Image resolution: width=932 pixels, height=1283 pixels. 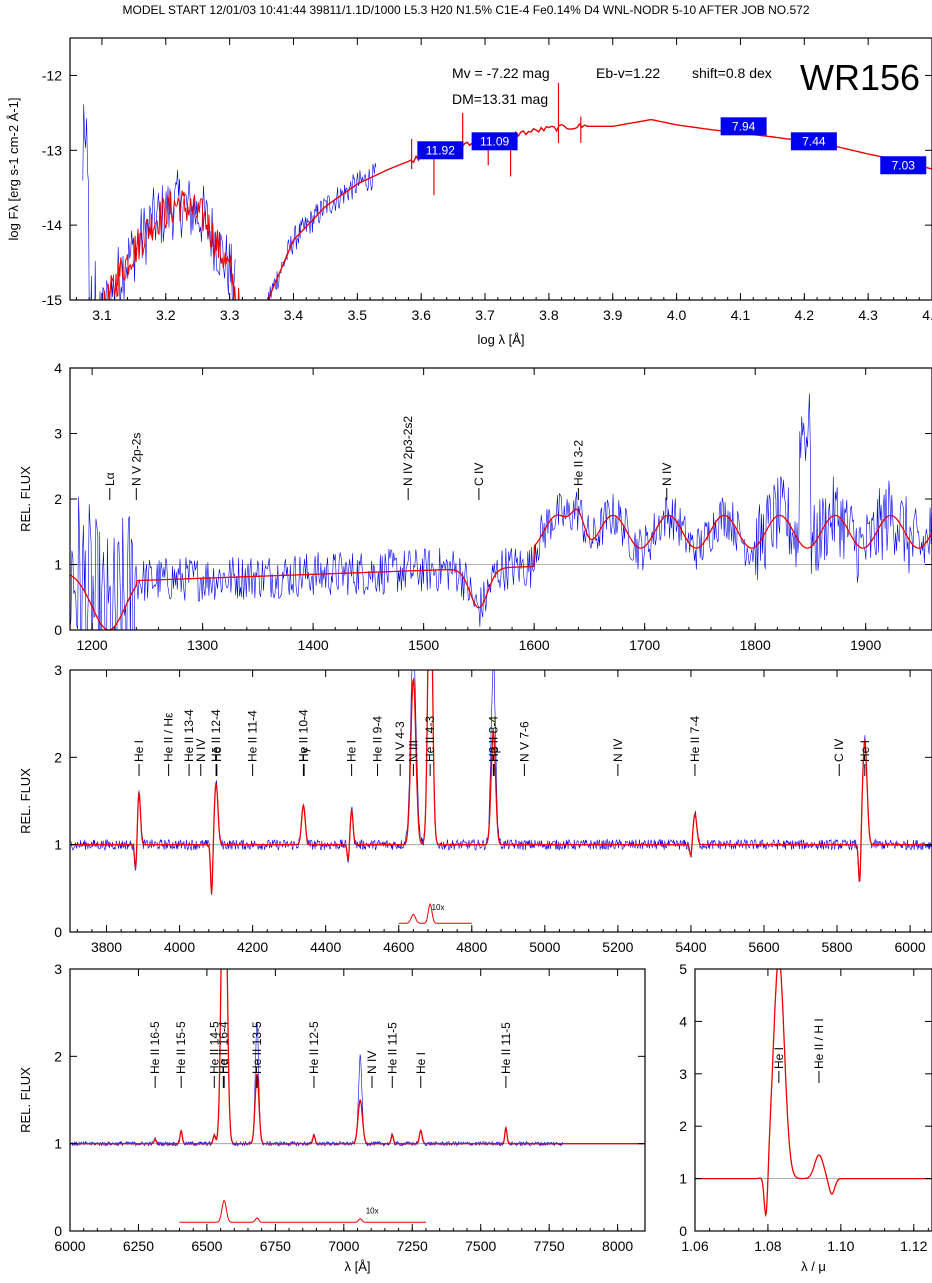 What do you see at coordinates (304, 754) in the screenshot?
I see `line-id-label: Hγ` at bounding box center [304, 754].